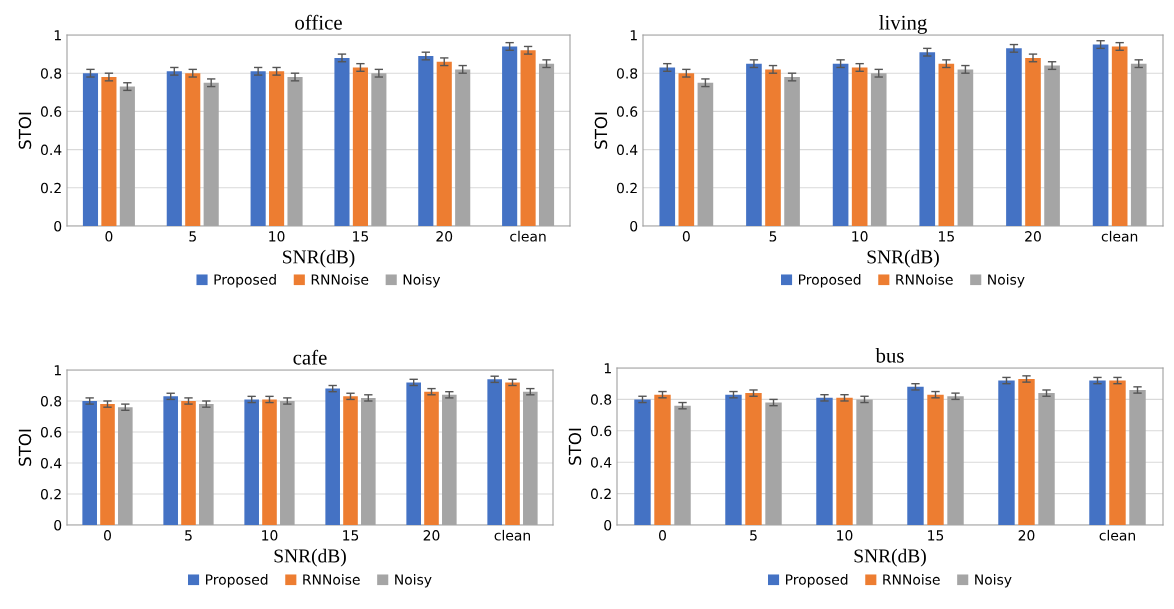 The height and width of the screenshot is (609, 1174). Describe the element at coordinates (889, 355) in the screenshot. I see `chart-title: bus` at that location.